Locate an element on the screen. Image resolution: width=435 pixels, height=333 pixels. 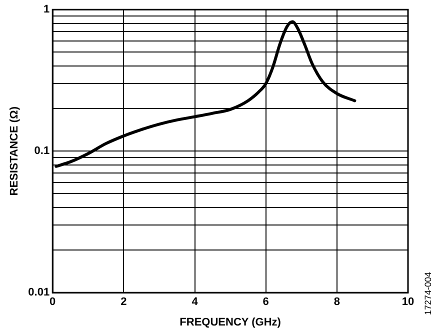
x-tick-label: 8 is located at coordinates (337, 302).